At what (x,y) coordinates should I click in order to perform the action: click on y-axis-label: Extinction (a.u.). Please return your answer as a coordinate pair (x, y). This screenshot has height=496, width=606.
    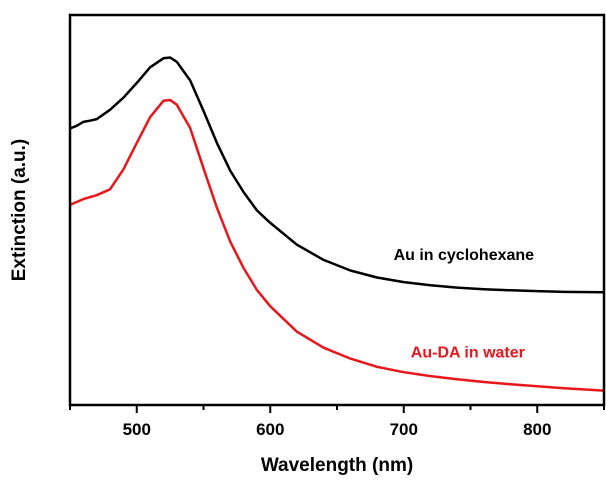
    Looking at the image, I should click on (19, 210).